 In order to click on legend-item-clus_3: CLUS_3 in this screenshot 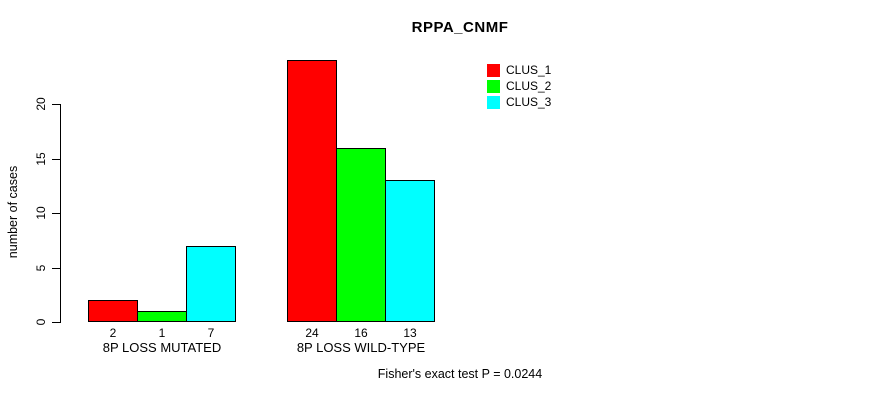, I will do `click(519, 102)`.